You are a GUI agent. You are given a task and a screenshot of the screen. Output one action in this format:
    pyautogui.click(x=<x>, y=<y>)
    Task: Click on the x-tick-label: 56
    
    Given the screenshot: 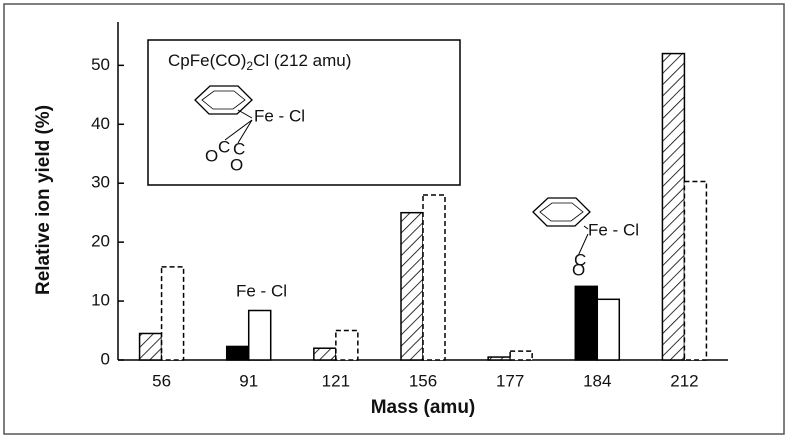 What is the action you would take?
    pyautogui.click(x=161, y=380)
    